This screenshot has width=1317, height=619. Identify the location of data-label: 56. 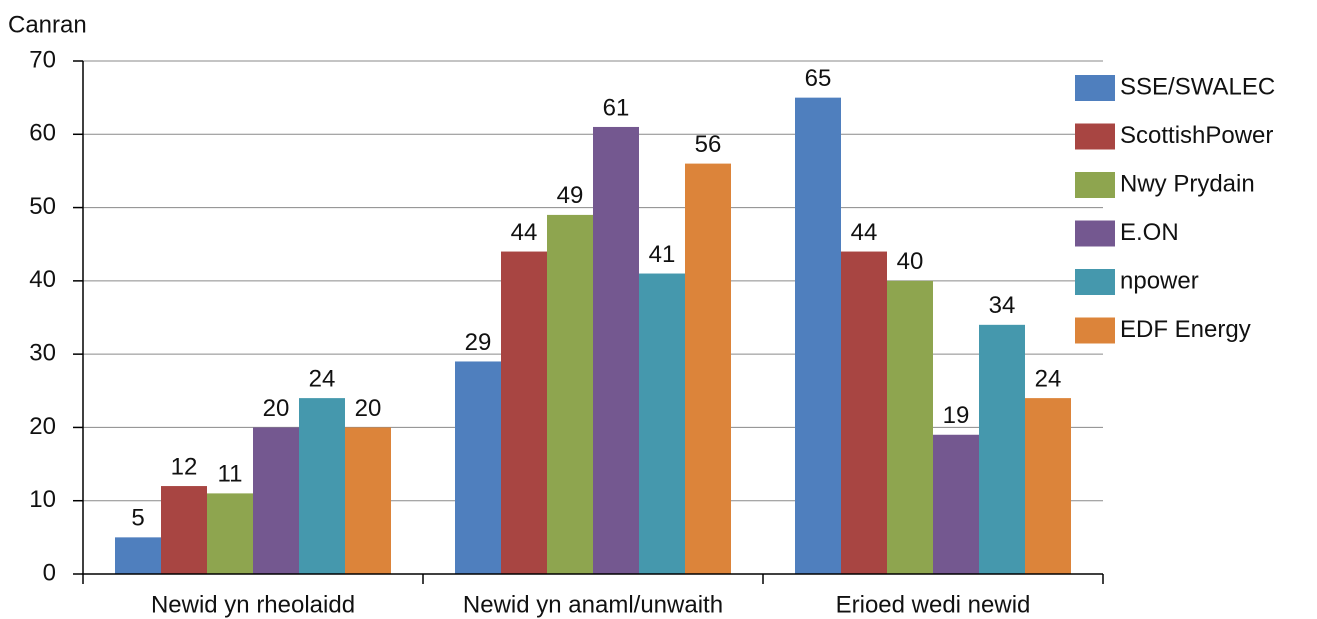
(708, 144).